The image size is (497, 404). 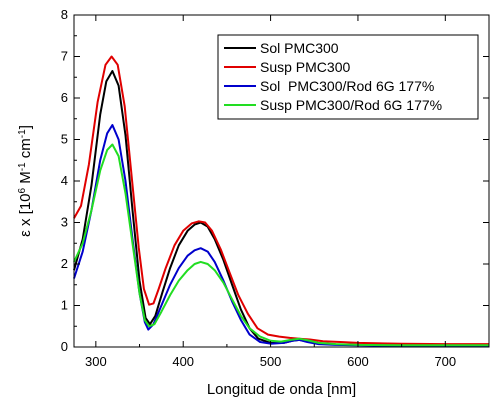 I want to click on y-title-exp1: 6, so click(x=22, y=191).